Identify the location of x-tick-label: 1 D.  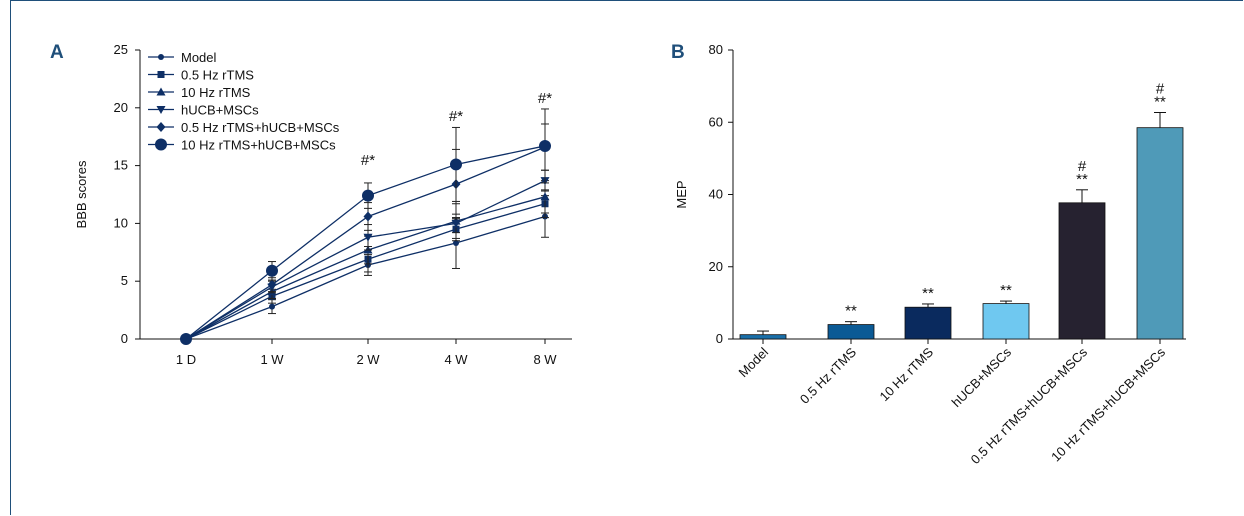
(186, 359).